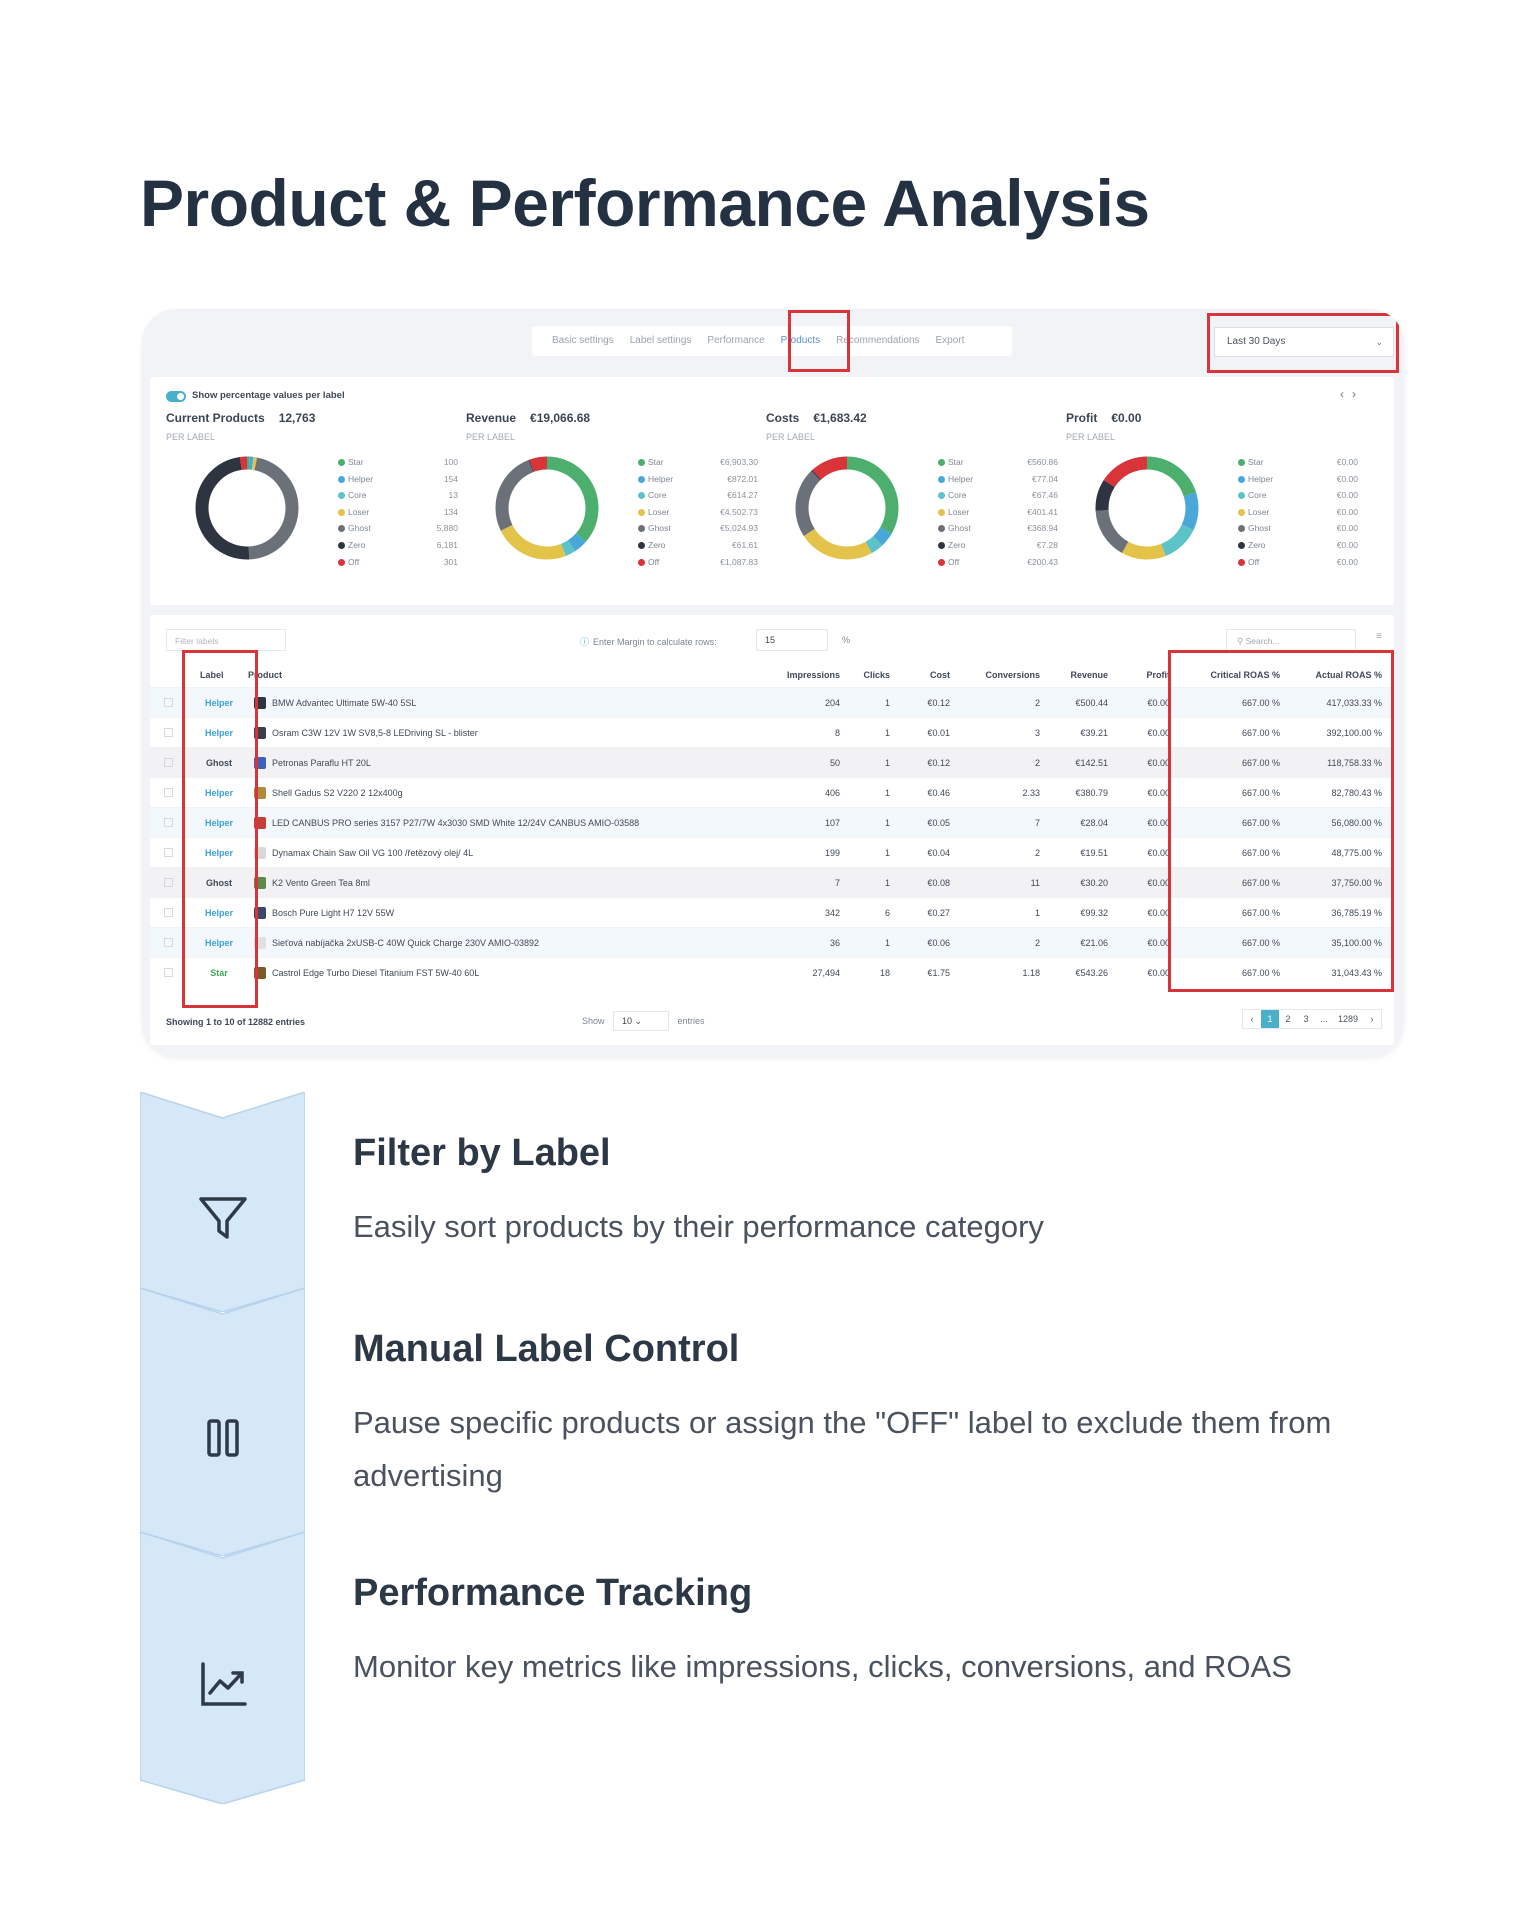  I want to click on percentage-toggle, so click(176, 396).